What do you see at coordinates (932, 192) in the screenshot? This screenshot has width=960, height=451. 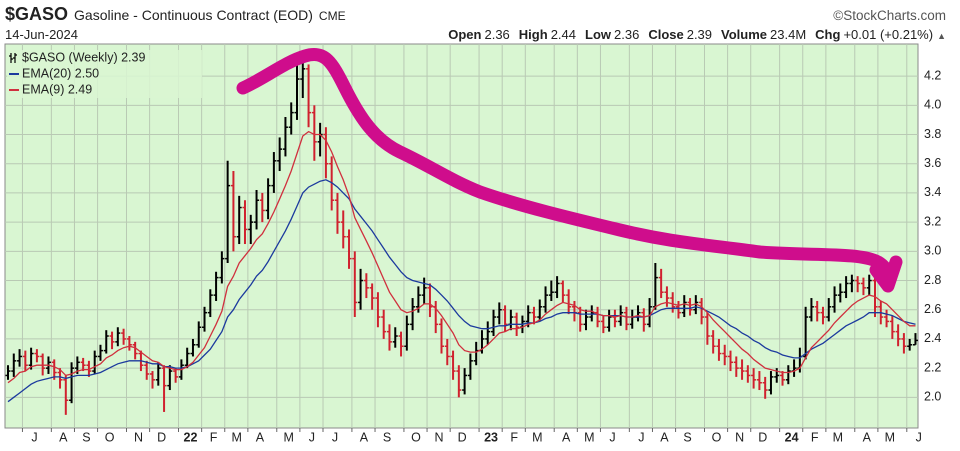 I see `y-tick-label: 3.4` at bounding box center [932, 192].